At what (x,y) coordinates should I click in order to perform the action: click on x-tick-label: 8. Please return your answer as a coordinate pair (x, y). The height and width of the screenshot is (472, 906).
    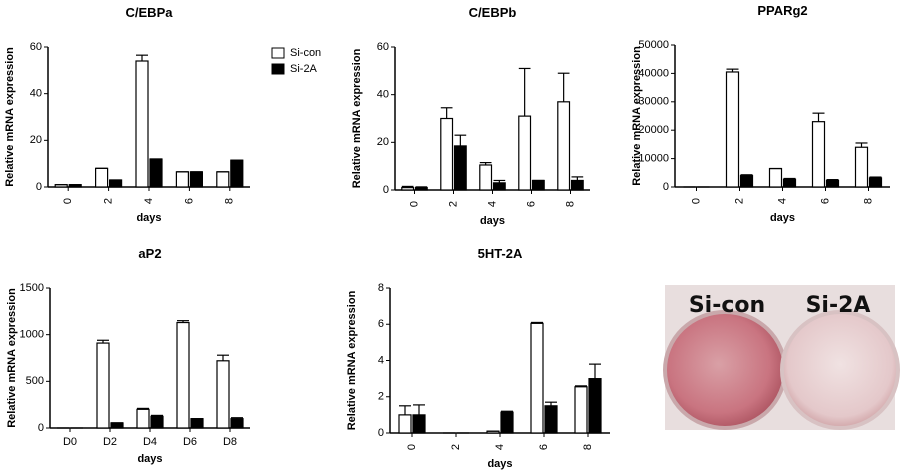
    Looking at the image, I should click on (570, 204).